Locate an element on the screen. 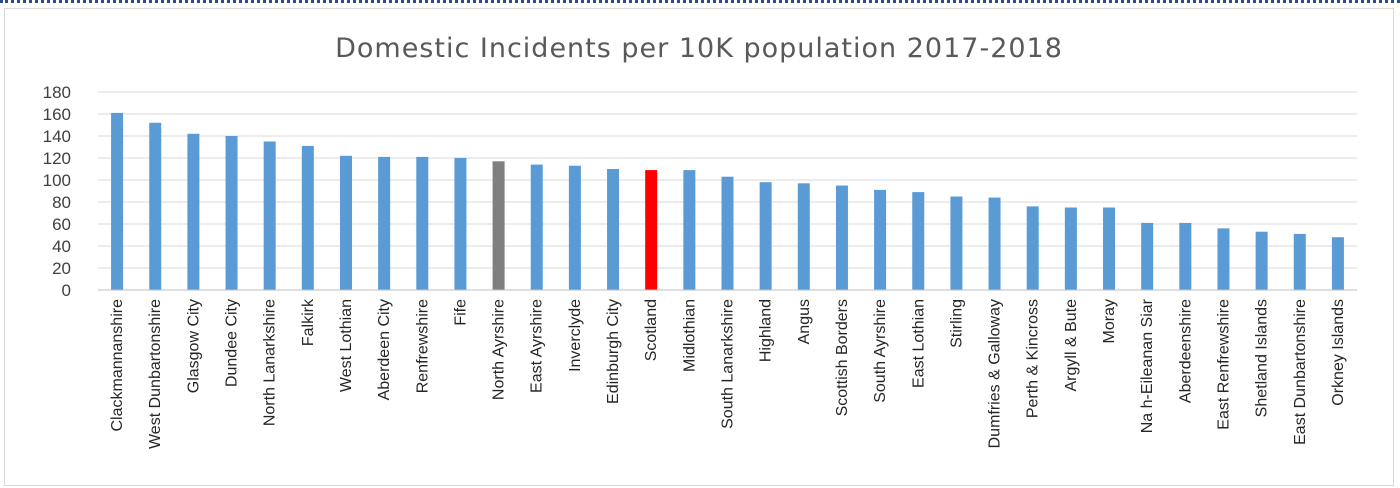 This screenshot has width=1400, height=488. x-tick-label: South Lanarkshire is located at coordinates (728, 364).